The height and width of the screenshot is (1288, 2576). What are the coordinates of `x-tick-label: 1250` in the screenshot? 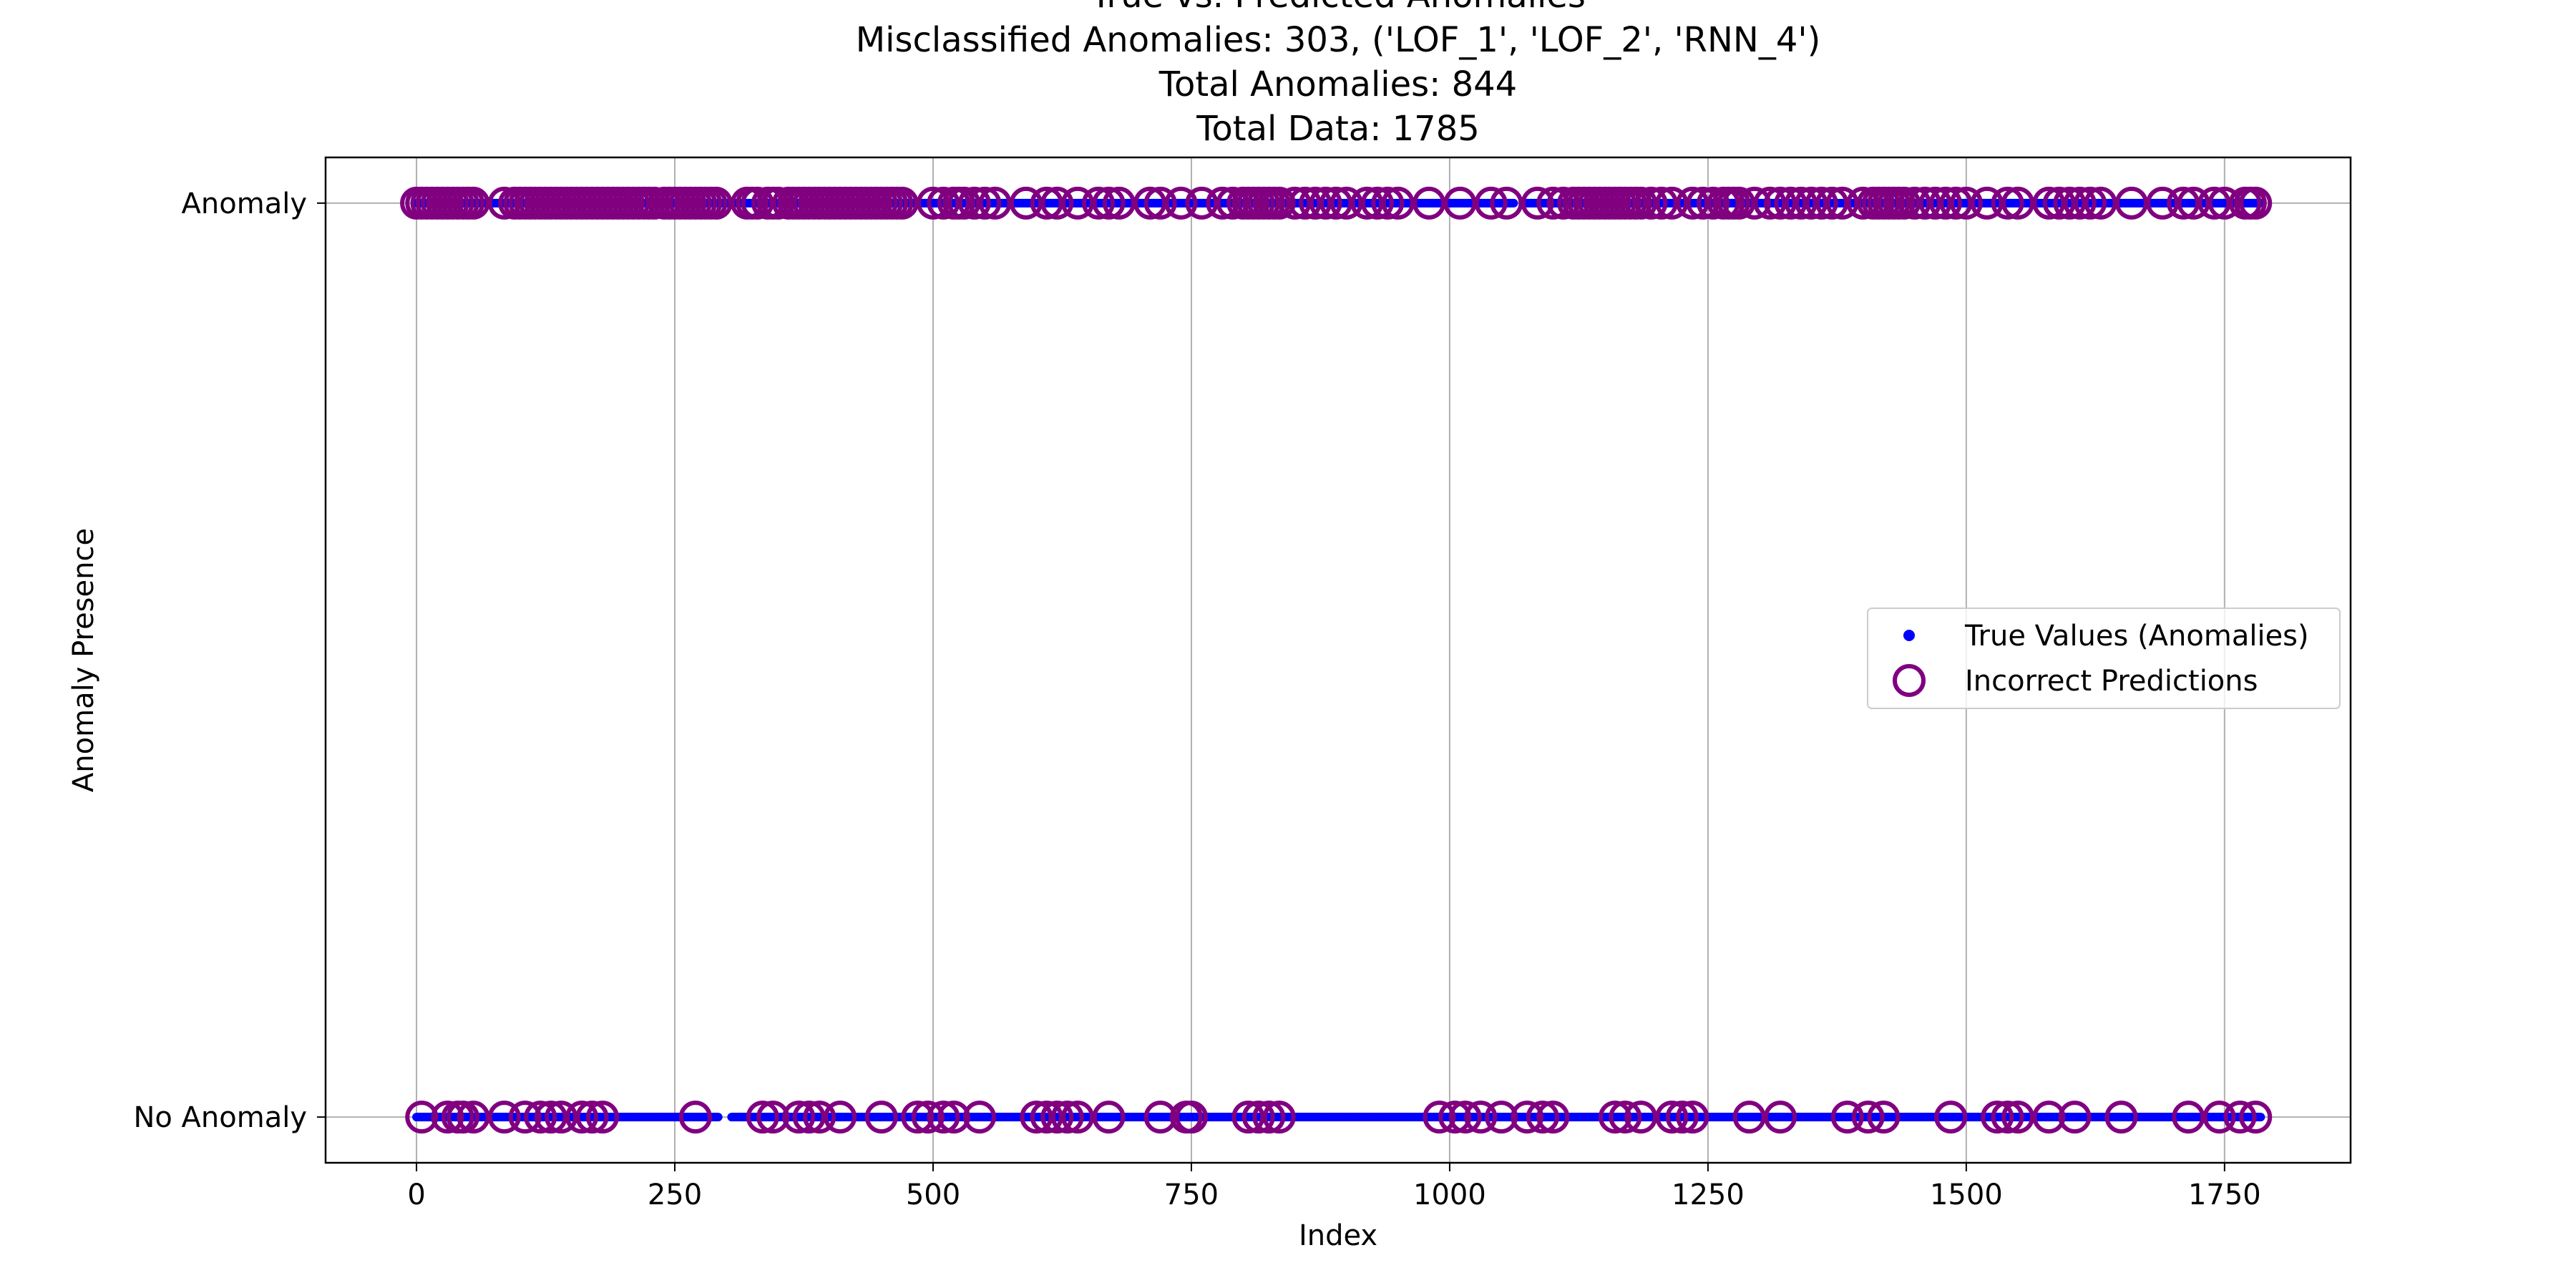 It's located at (1708, 1195).